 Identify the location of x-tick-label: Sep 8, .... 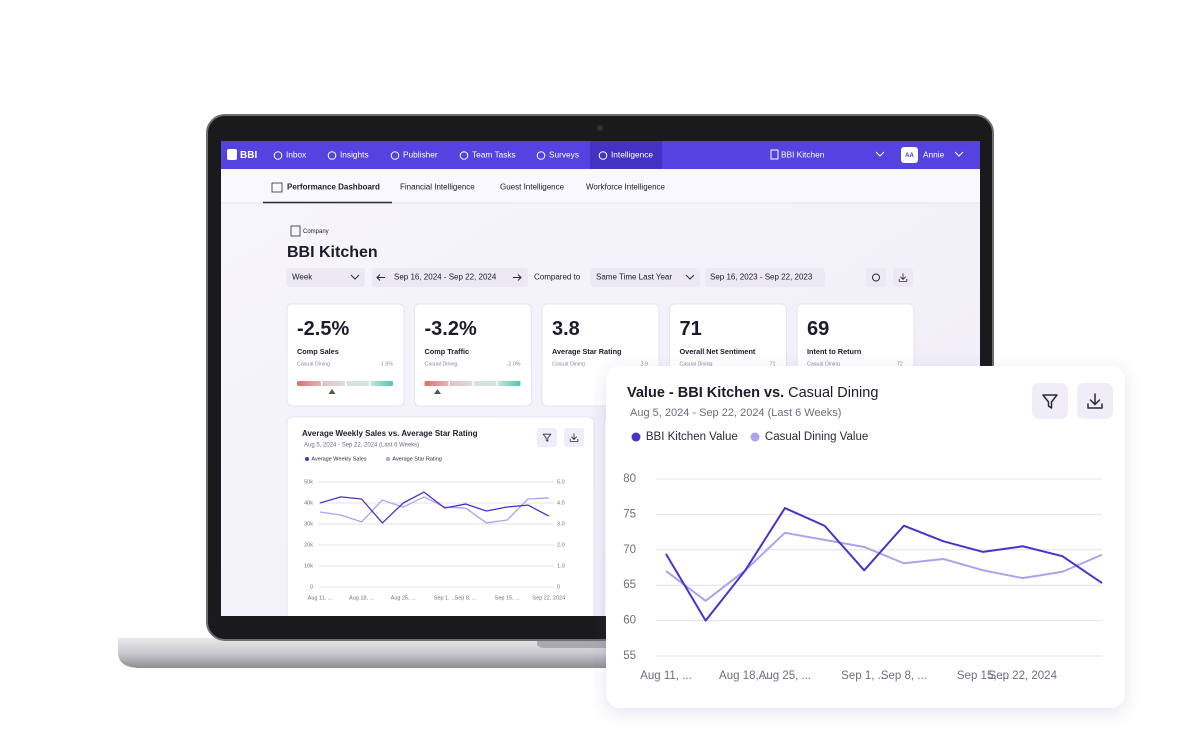
(904, 676).